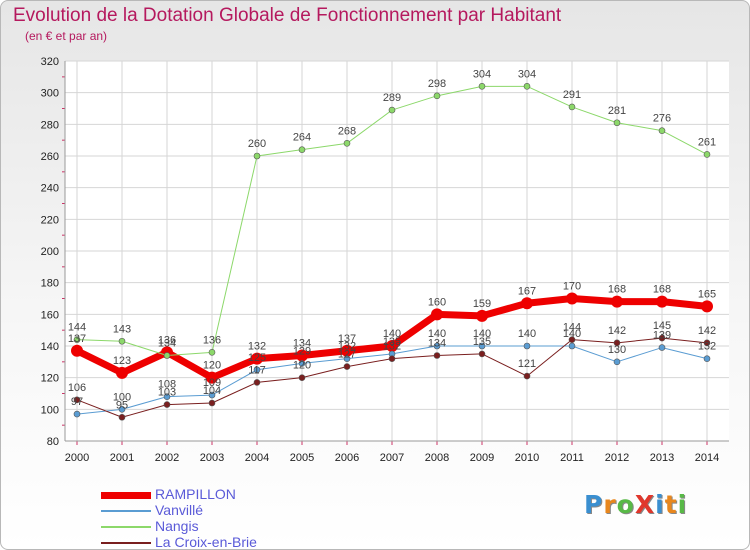 Image resolution: width=750 pixels, height=550 pixels. I want to click on data-label-rampillon: 160, so click(437, 302).